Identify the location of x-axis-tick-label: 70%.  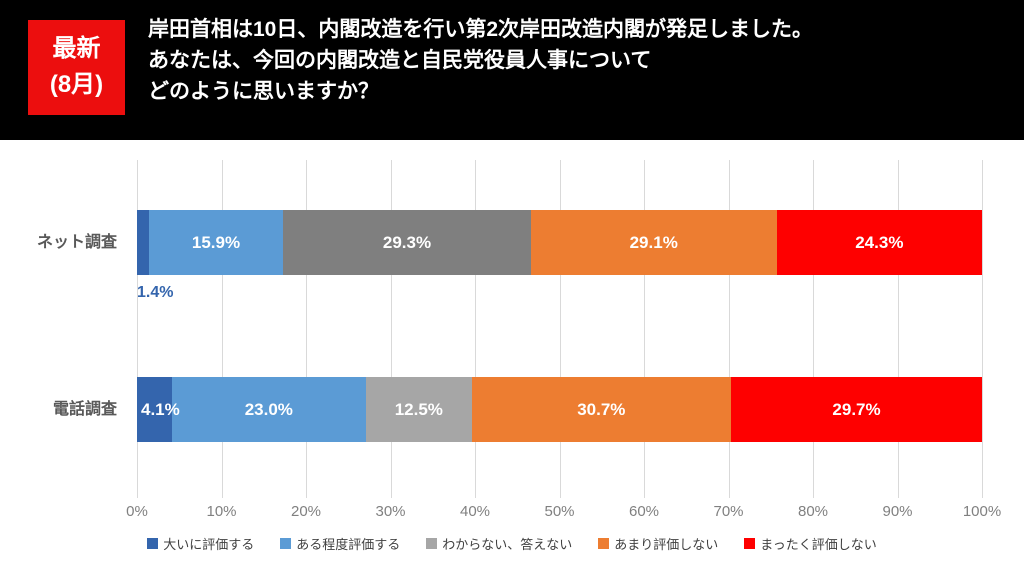
(728, 511).